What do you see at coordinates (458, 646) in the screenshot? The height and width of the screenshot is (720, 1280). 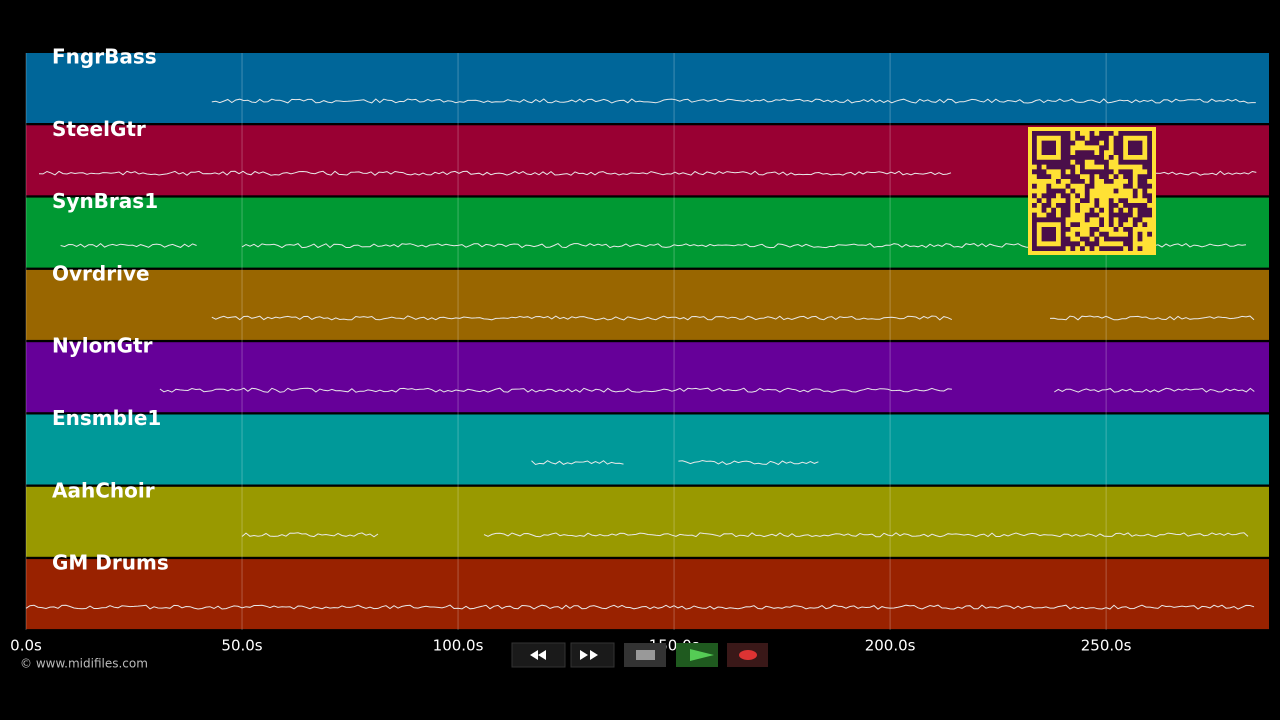 I see `tick-label: 100.0s` at bounding box center [458, 646].